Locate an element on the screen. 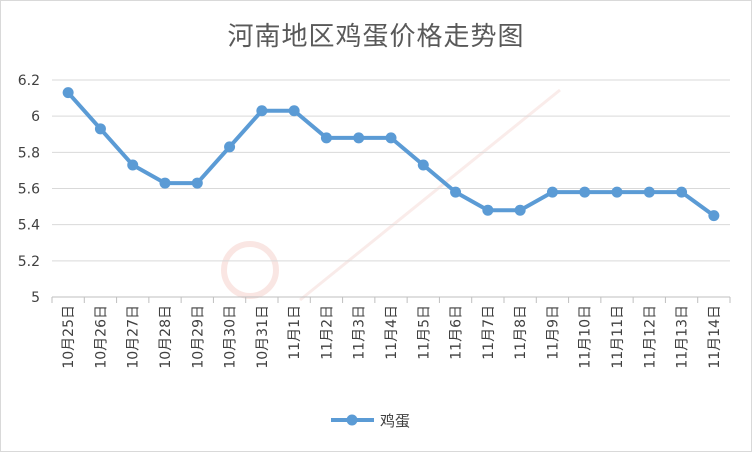  x-tick-label: 11月1日 is located at coordinates (295, 332).